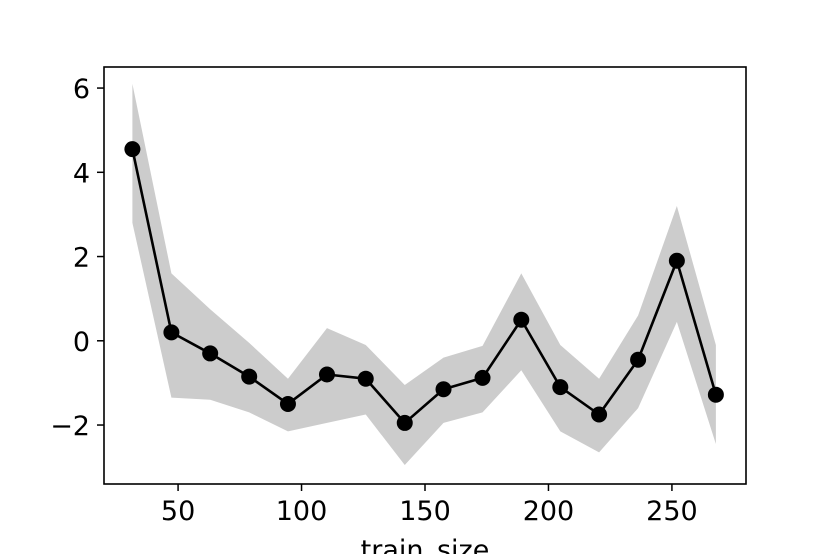  What do you see at coordinates (425, 511) in the screenshot?
I see `x-tick-label: 150` at bounding box center [425, 511].